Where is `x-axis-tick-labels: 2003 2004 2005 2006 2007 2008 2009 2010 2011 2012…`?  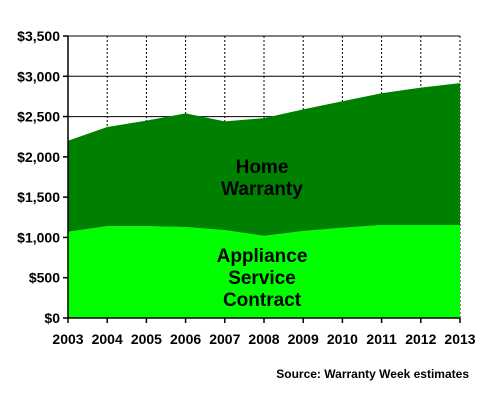
x-axis-tick-labels: 2003 2004 2005 2006 2007 2008 2009 2010 2011 2012… is located at coordinates (263, 339).